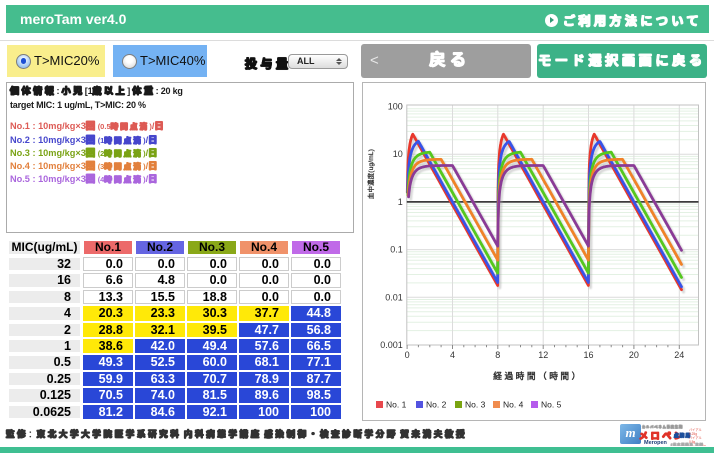  I want to click on svg-text: 4, so click(452, 355).